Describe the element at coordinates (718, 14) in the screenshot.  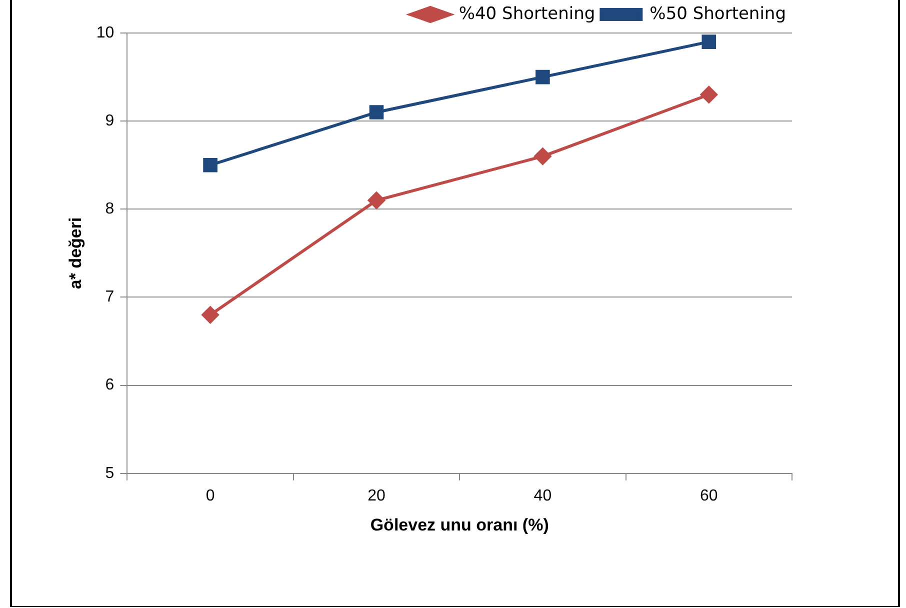
I see `legend-label: %50 Shortening` at that location.